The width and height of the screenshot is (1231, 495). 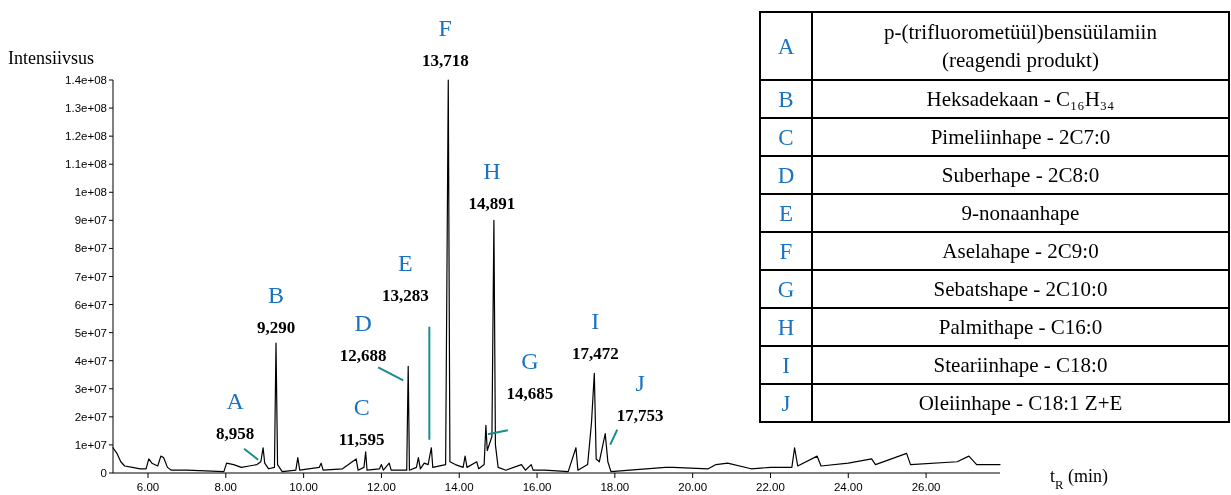 I want to click on x-tick-label: 10.00, so click(x=304, y=487).